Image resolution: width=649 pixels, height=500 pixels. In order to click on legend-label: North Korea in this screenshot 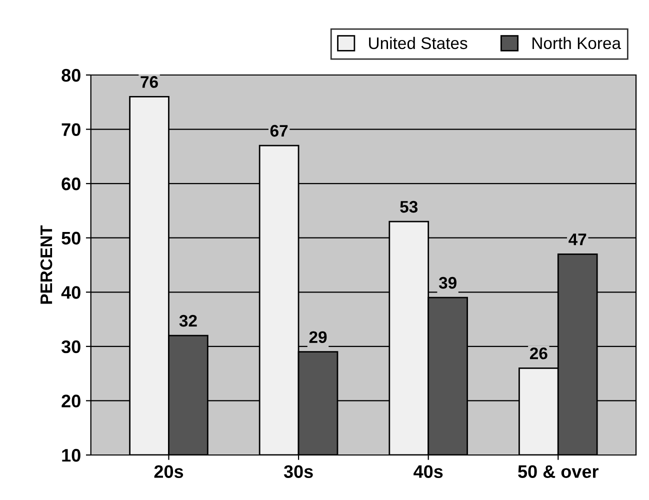, I will do `click(577, 43)`.